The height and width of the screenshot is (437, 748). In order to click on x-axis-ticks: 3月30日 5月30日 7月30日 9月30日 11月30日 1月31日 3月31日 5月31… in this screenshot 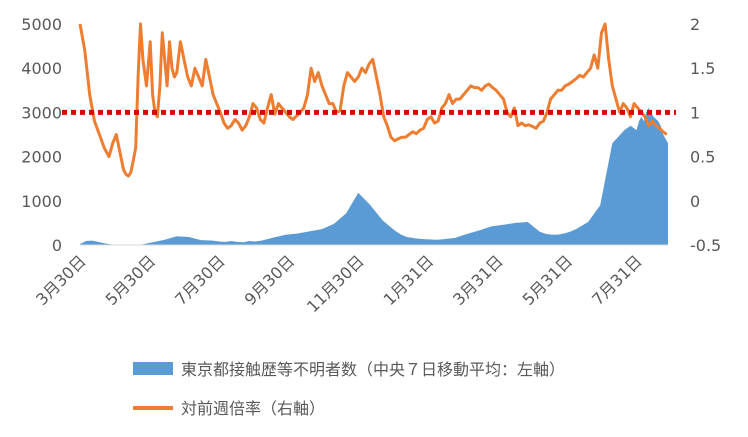, I will do `click(339, 283)`.